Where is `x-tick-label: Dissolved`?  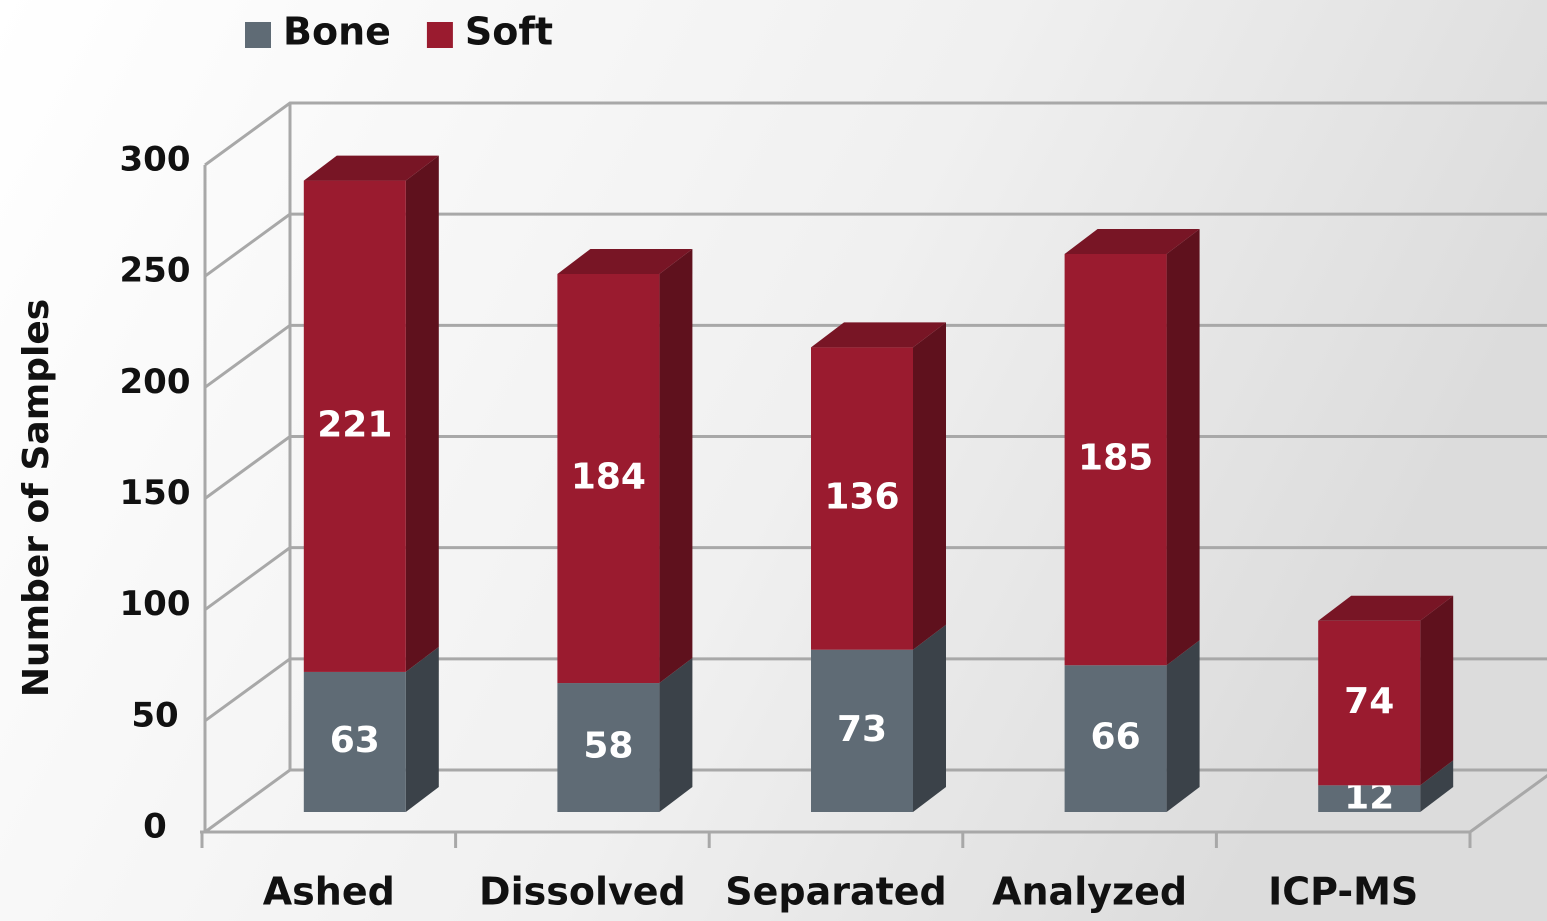
x-tick-label: Dissolved is located at coordinates (582, 892).